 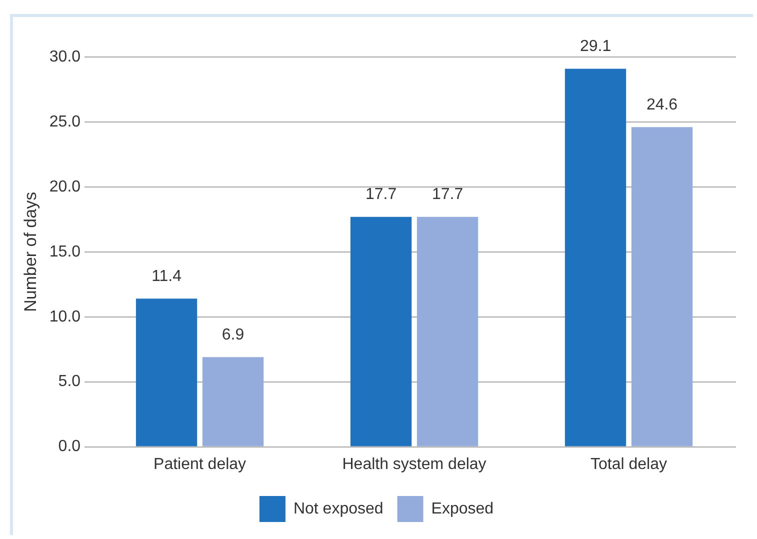 I want to click on y-tick-label: 15.0, so click(x=65, y=251).